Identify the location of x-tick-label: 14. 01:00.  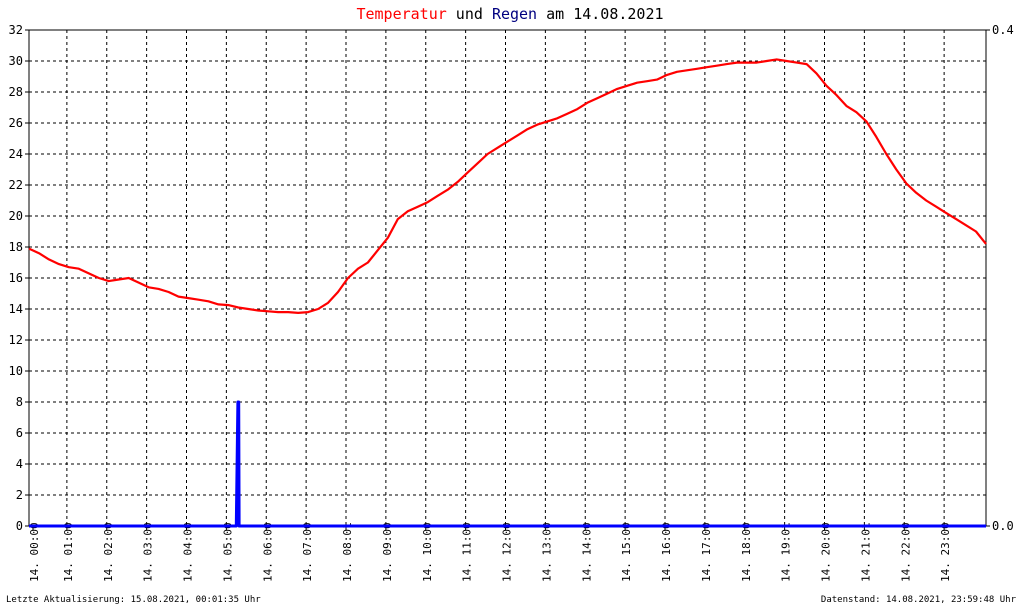
(68, 552).